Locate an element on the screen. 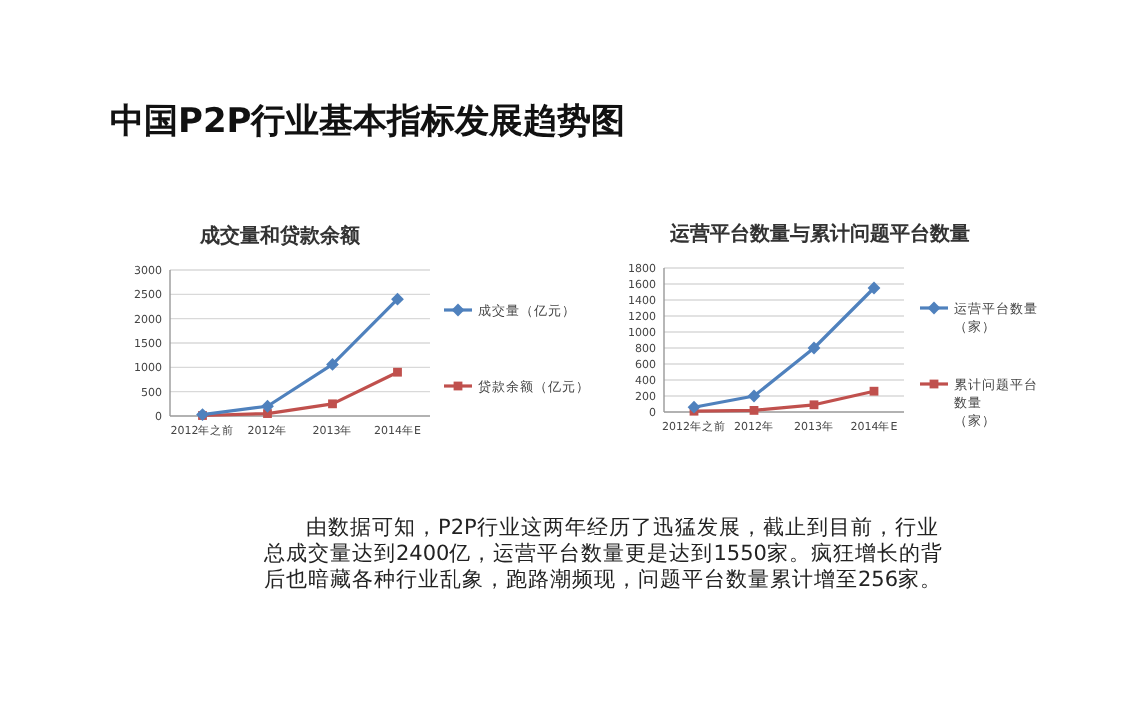 Image resolution: width=1140 pixels, height=720 pixels. chart-title: 运营平台数量与累计问题平台数量 is located at coordinates (819, 234).